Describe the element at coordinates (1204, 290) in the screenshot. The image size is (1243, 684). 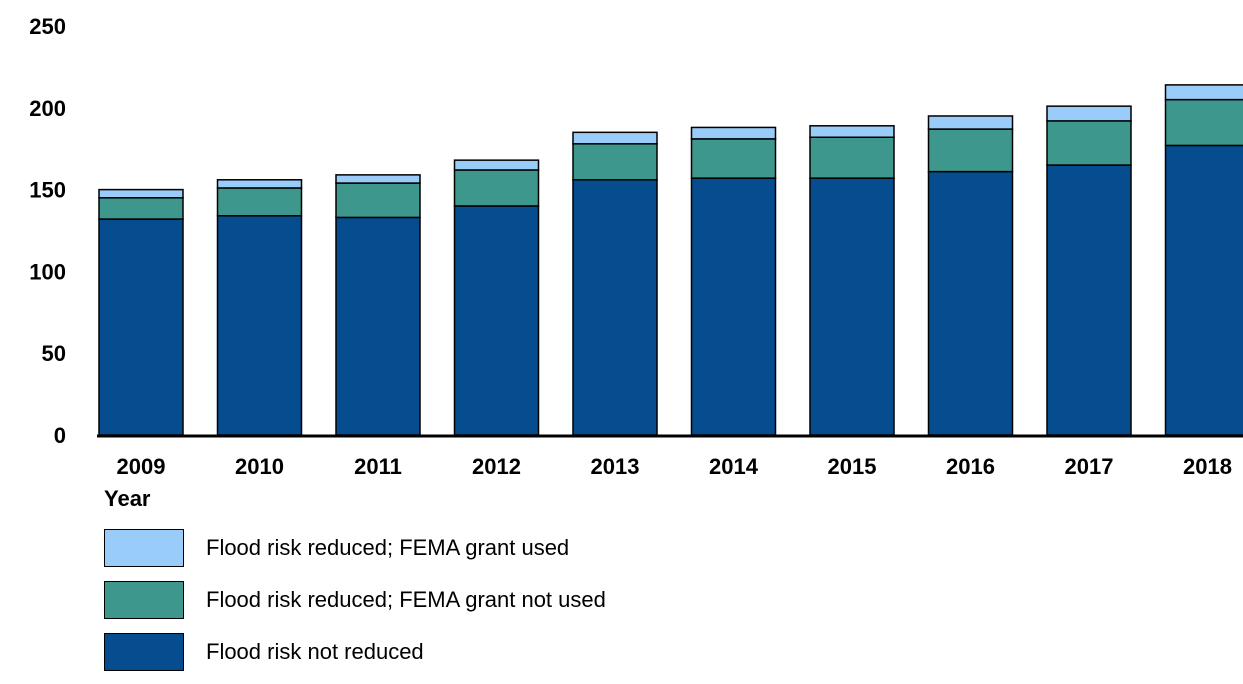
I see `bar-segment-2018-s0` at that location.